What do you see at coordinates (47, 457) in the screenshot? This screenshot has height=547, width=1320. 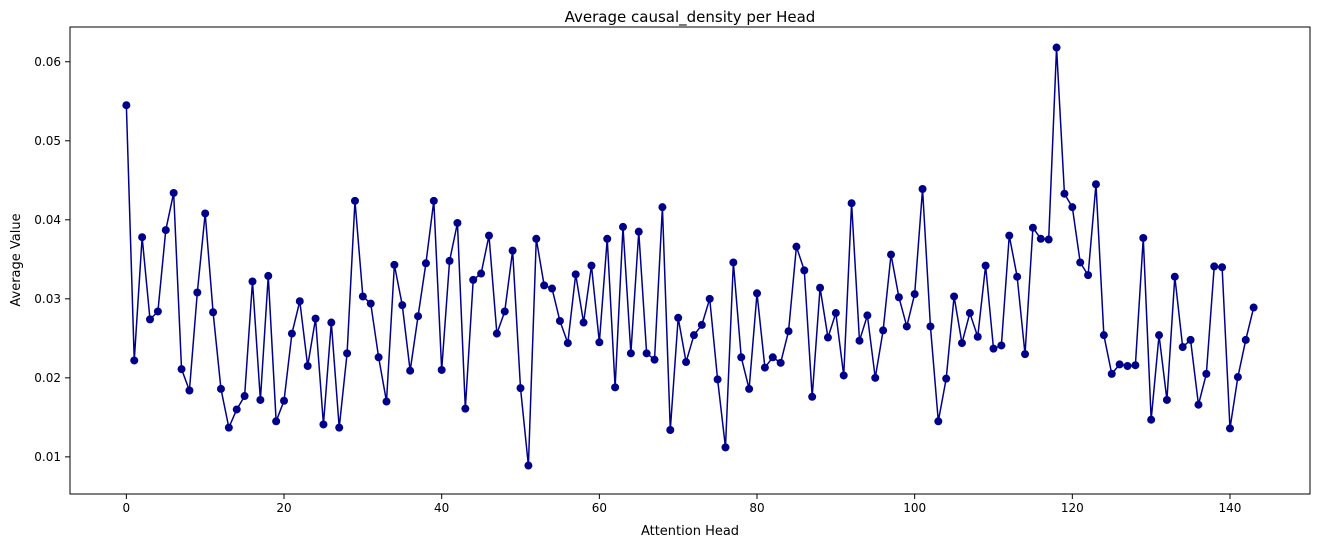 I see `y-tick-label: 0.01` at bounding box center [47, 457].